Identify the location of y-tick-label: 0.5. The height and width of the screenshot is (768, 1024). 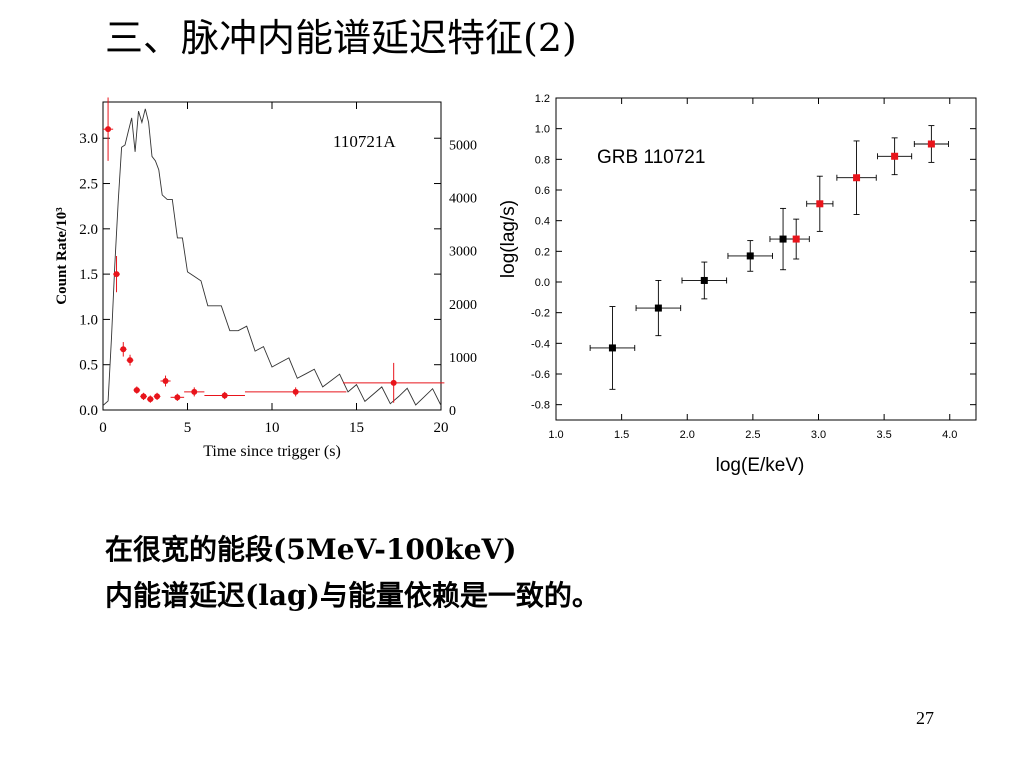
(88, 366).